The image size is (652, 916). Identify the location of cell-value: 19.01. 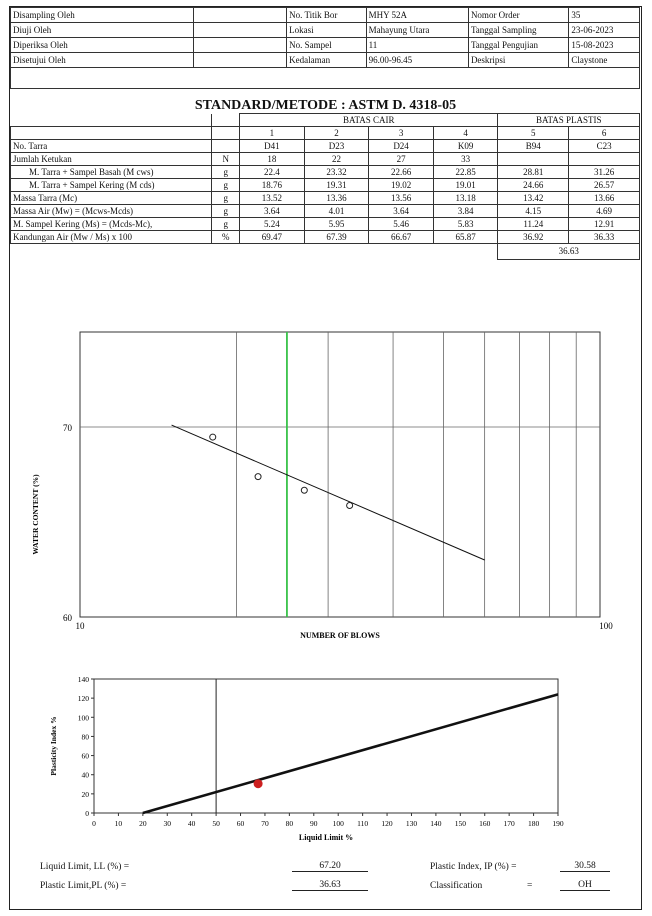
(465, 185).